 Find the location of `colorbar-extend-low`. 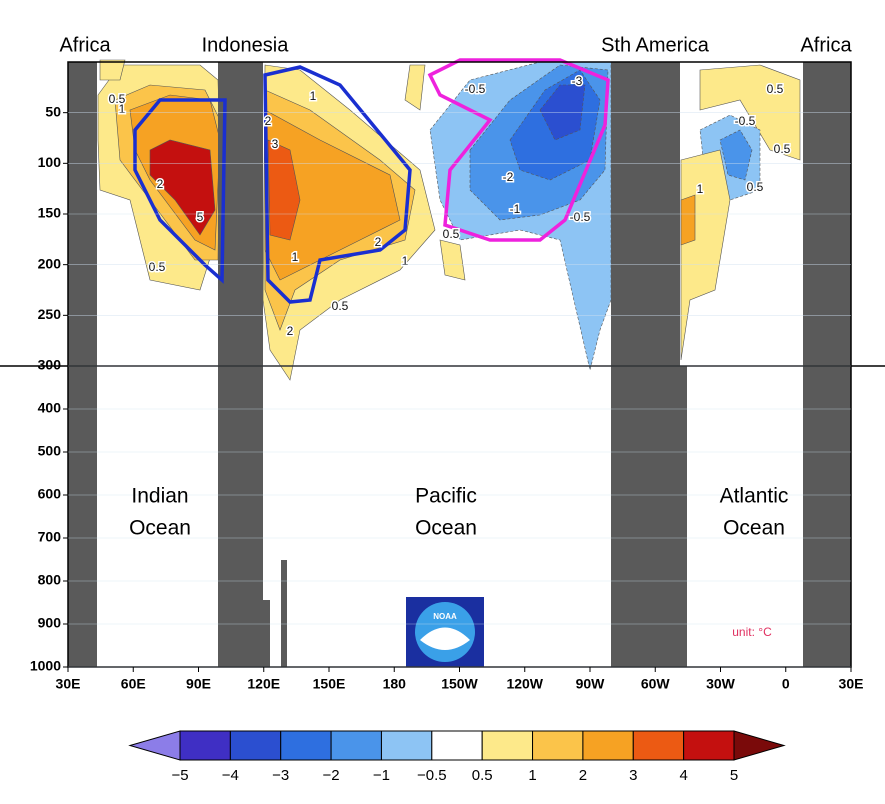

colorbar-extend-low is located at coordinates (154, 745).